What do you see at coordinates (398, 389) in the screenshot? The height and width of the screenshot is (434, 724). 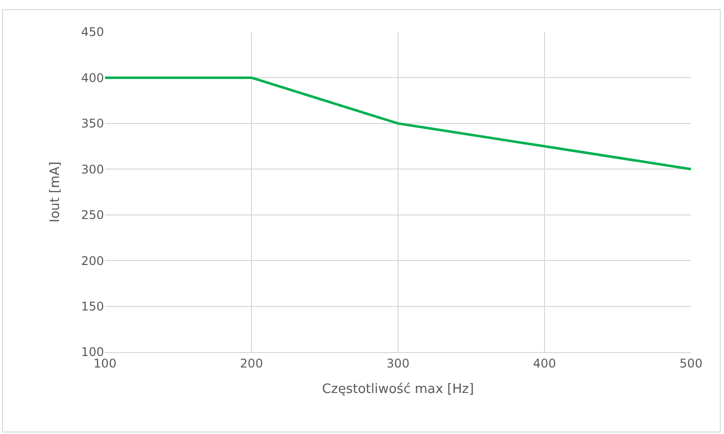 I see `x-axis-title: Częstotliwość max [Hz]` at bounding box center [398, 389].